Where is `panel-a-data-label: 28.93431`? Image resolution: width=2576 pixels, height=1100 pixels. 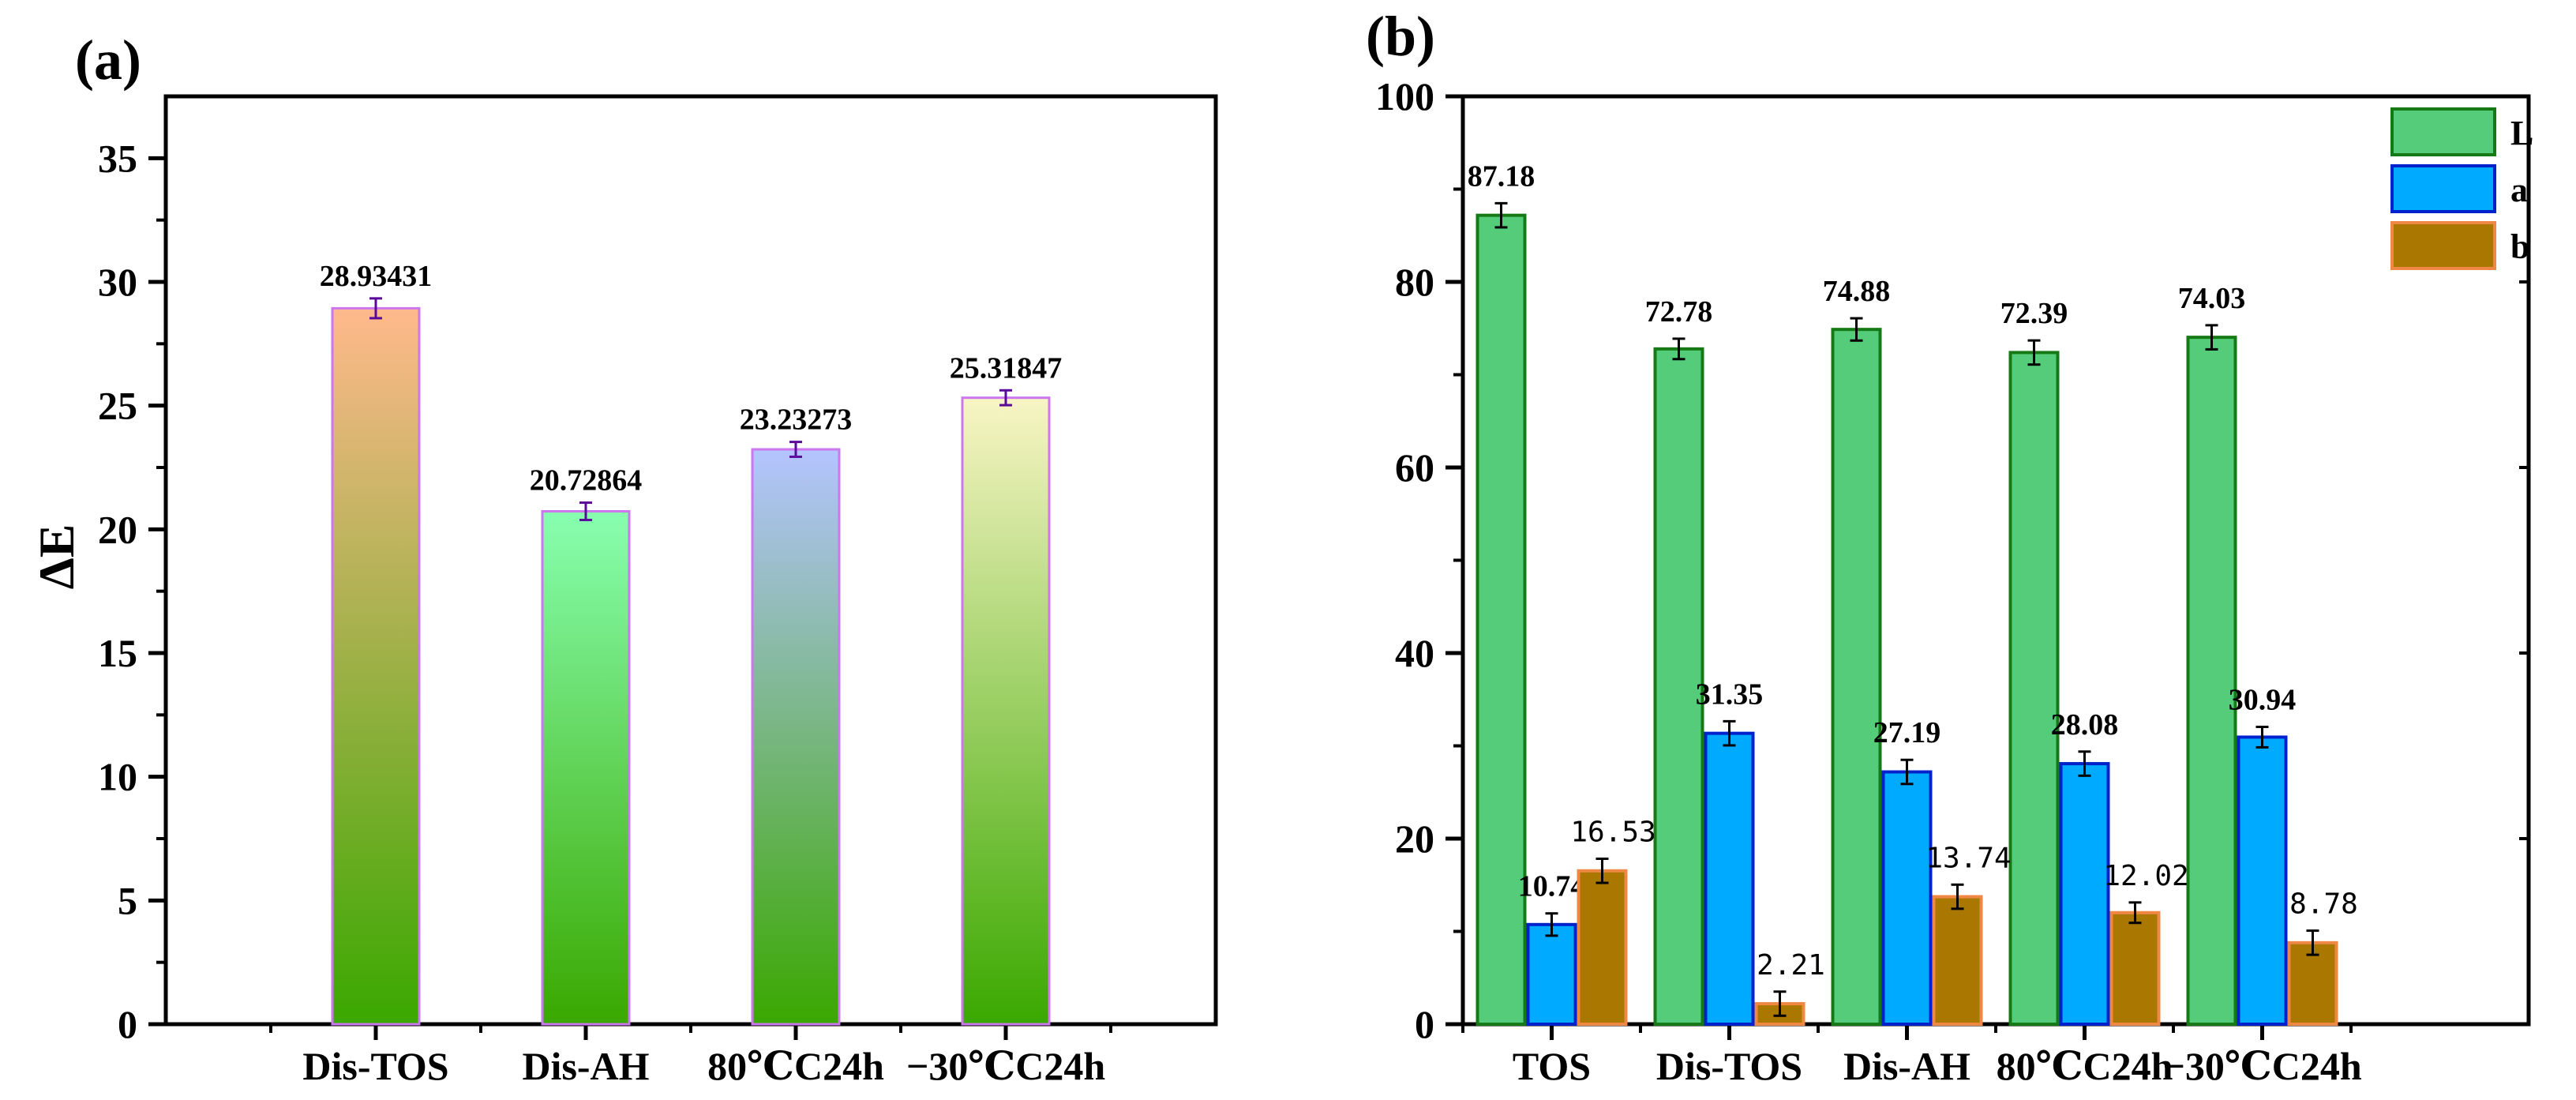 panel-a-data-label: 28.93431 is located at coordinates (376, 276).